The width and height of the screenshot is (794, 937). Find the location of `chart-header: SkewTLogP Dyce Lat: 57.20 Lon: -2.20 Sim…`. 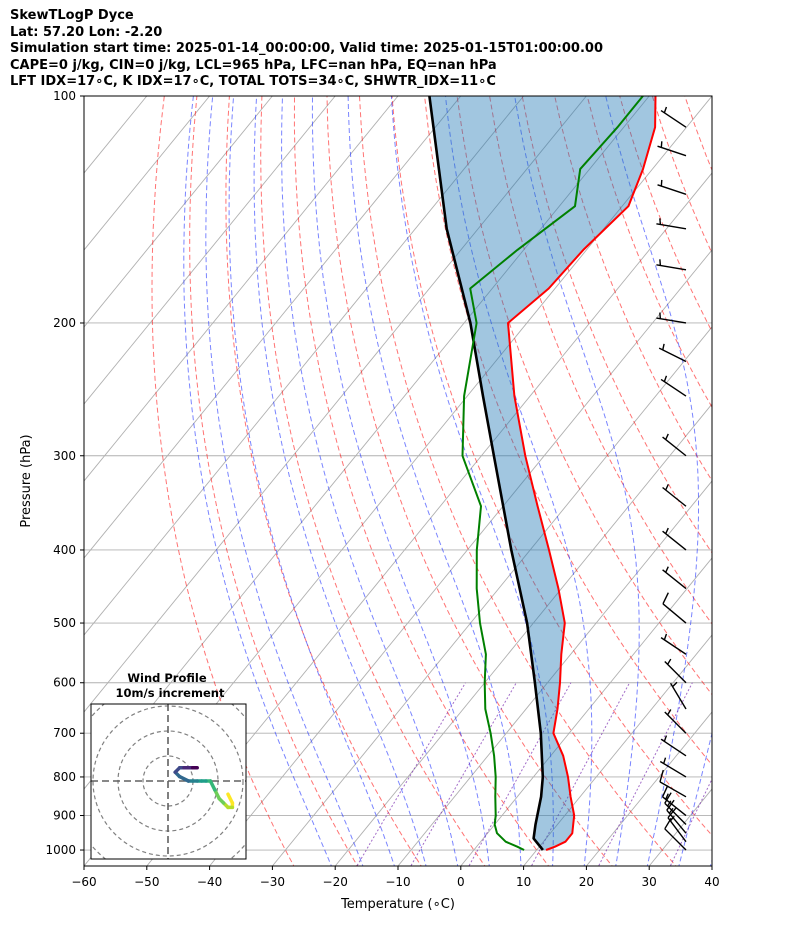

chart-header: SkewTLogP Dyce Lat: 57.20 Lon: -2.20 Sim… is located at coordinates (306, 49).